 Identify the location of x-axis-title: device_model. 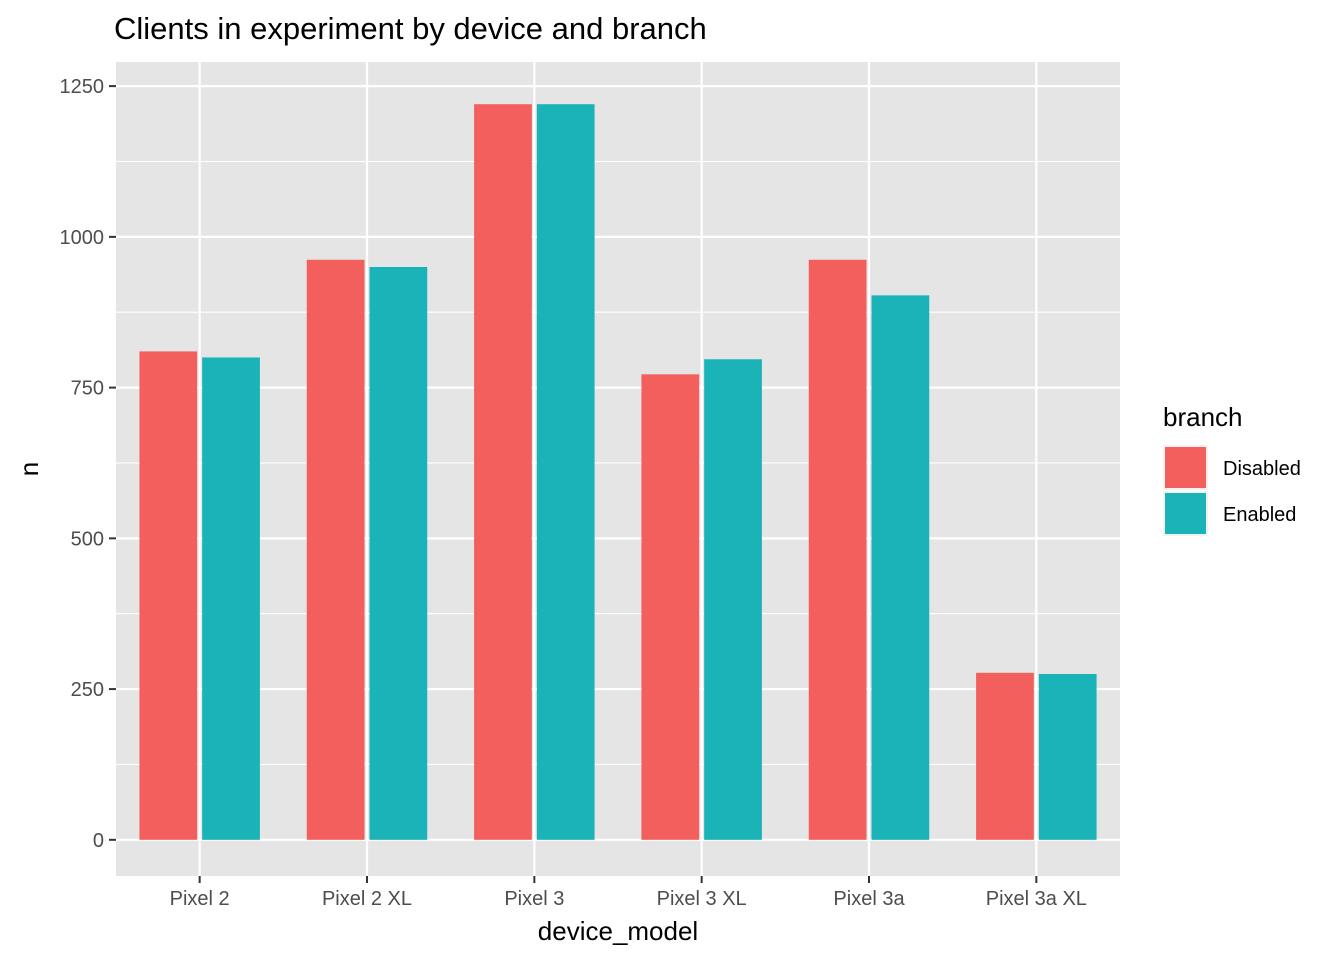
(618, 931).